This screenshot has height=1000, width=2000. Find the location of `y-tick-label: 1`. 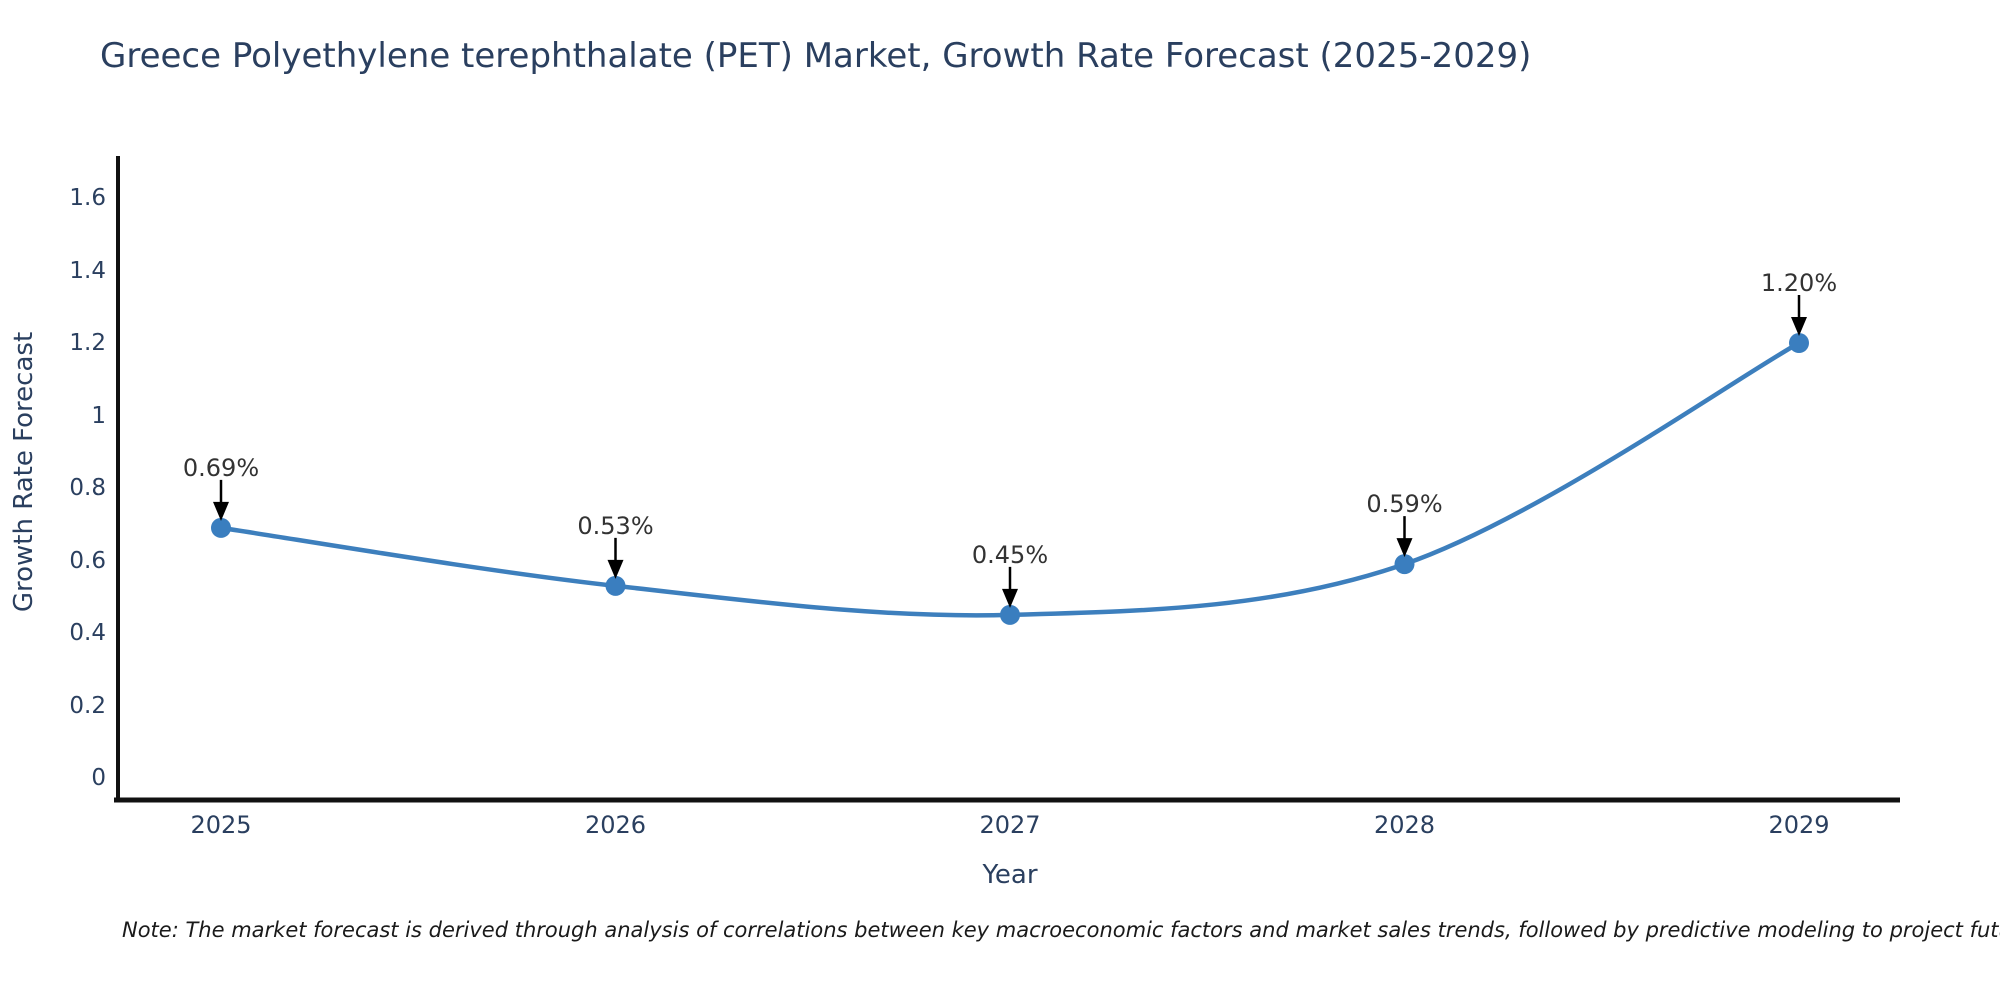

y-tick-label: 1 is located at coordinates (98, 415).